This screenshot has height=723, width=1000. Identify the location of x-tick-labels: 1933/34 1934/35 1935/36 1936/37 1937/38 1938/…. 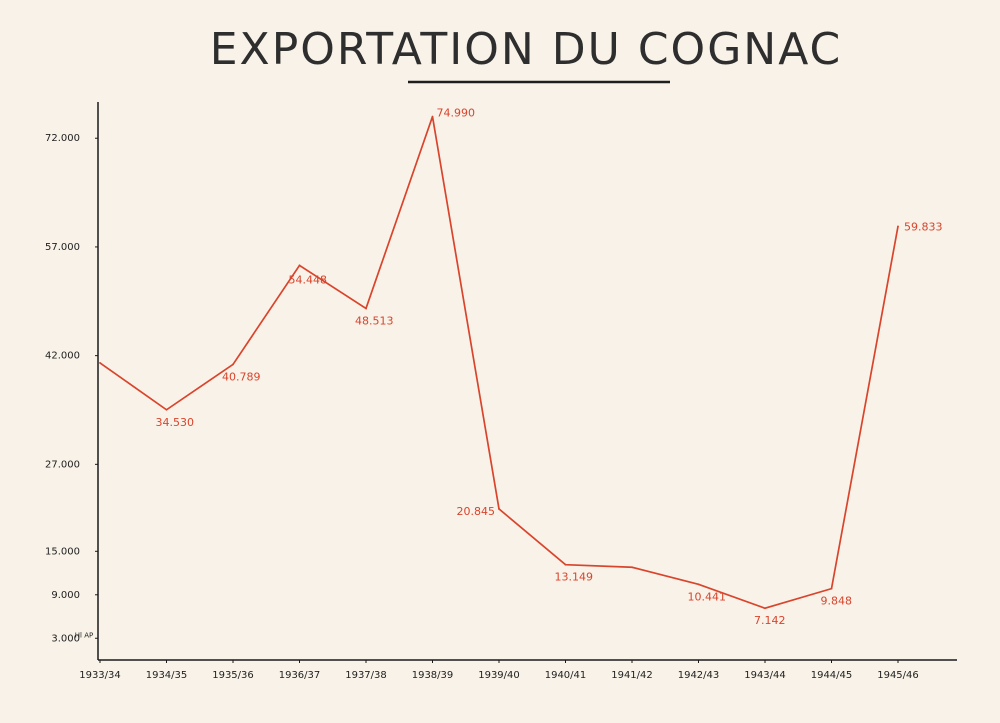
(499, 670).